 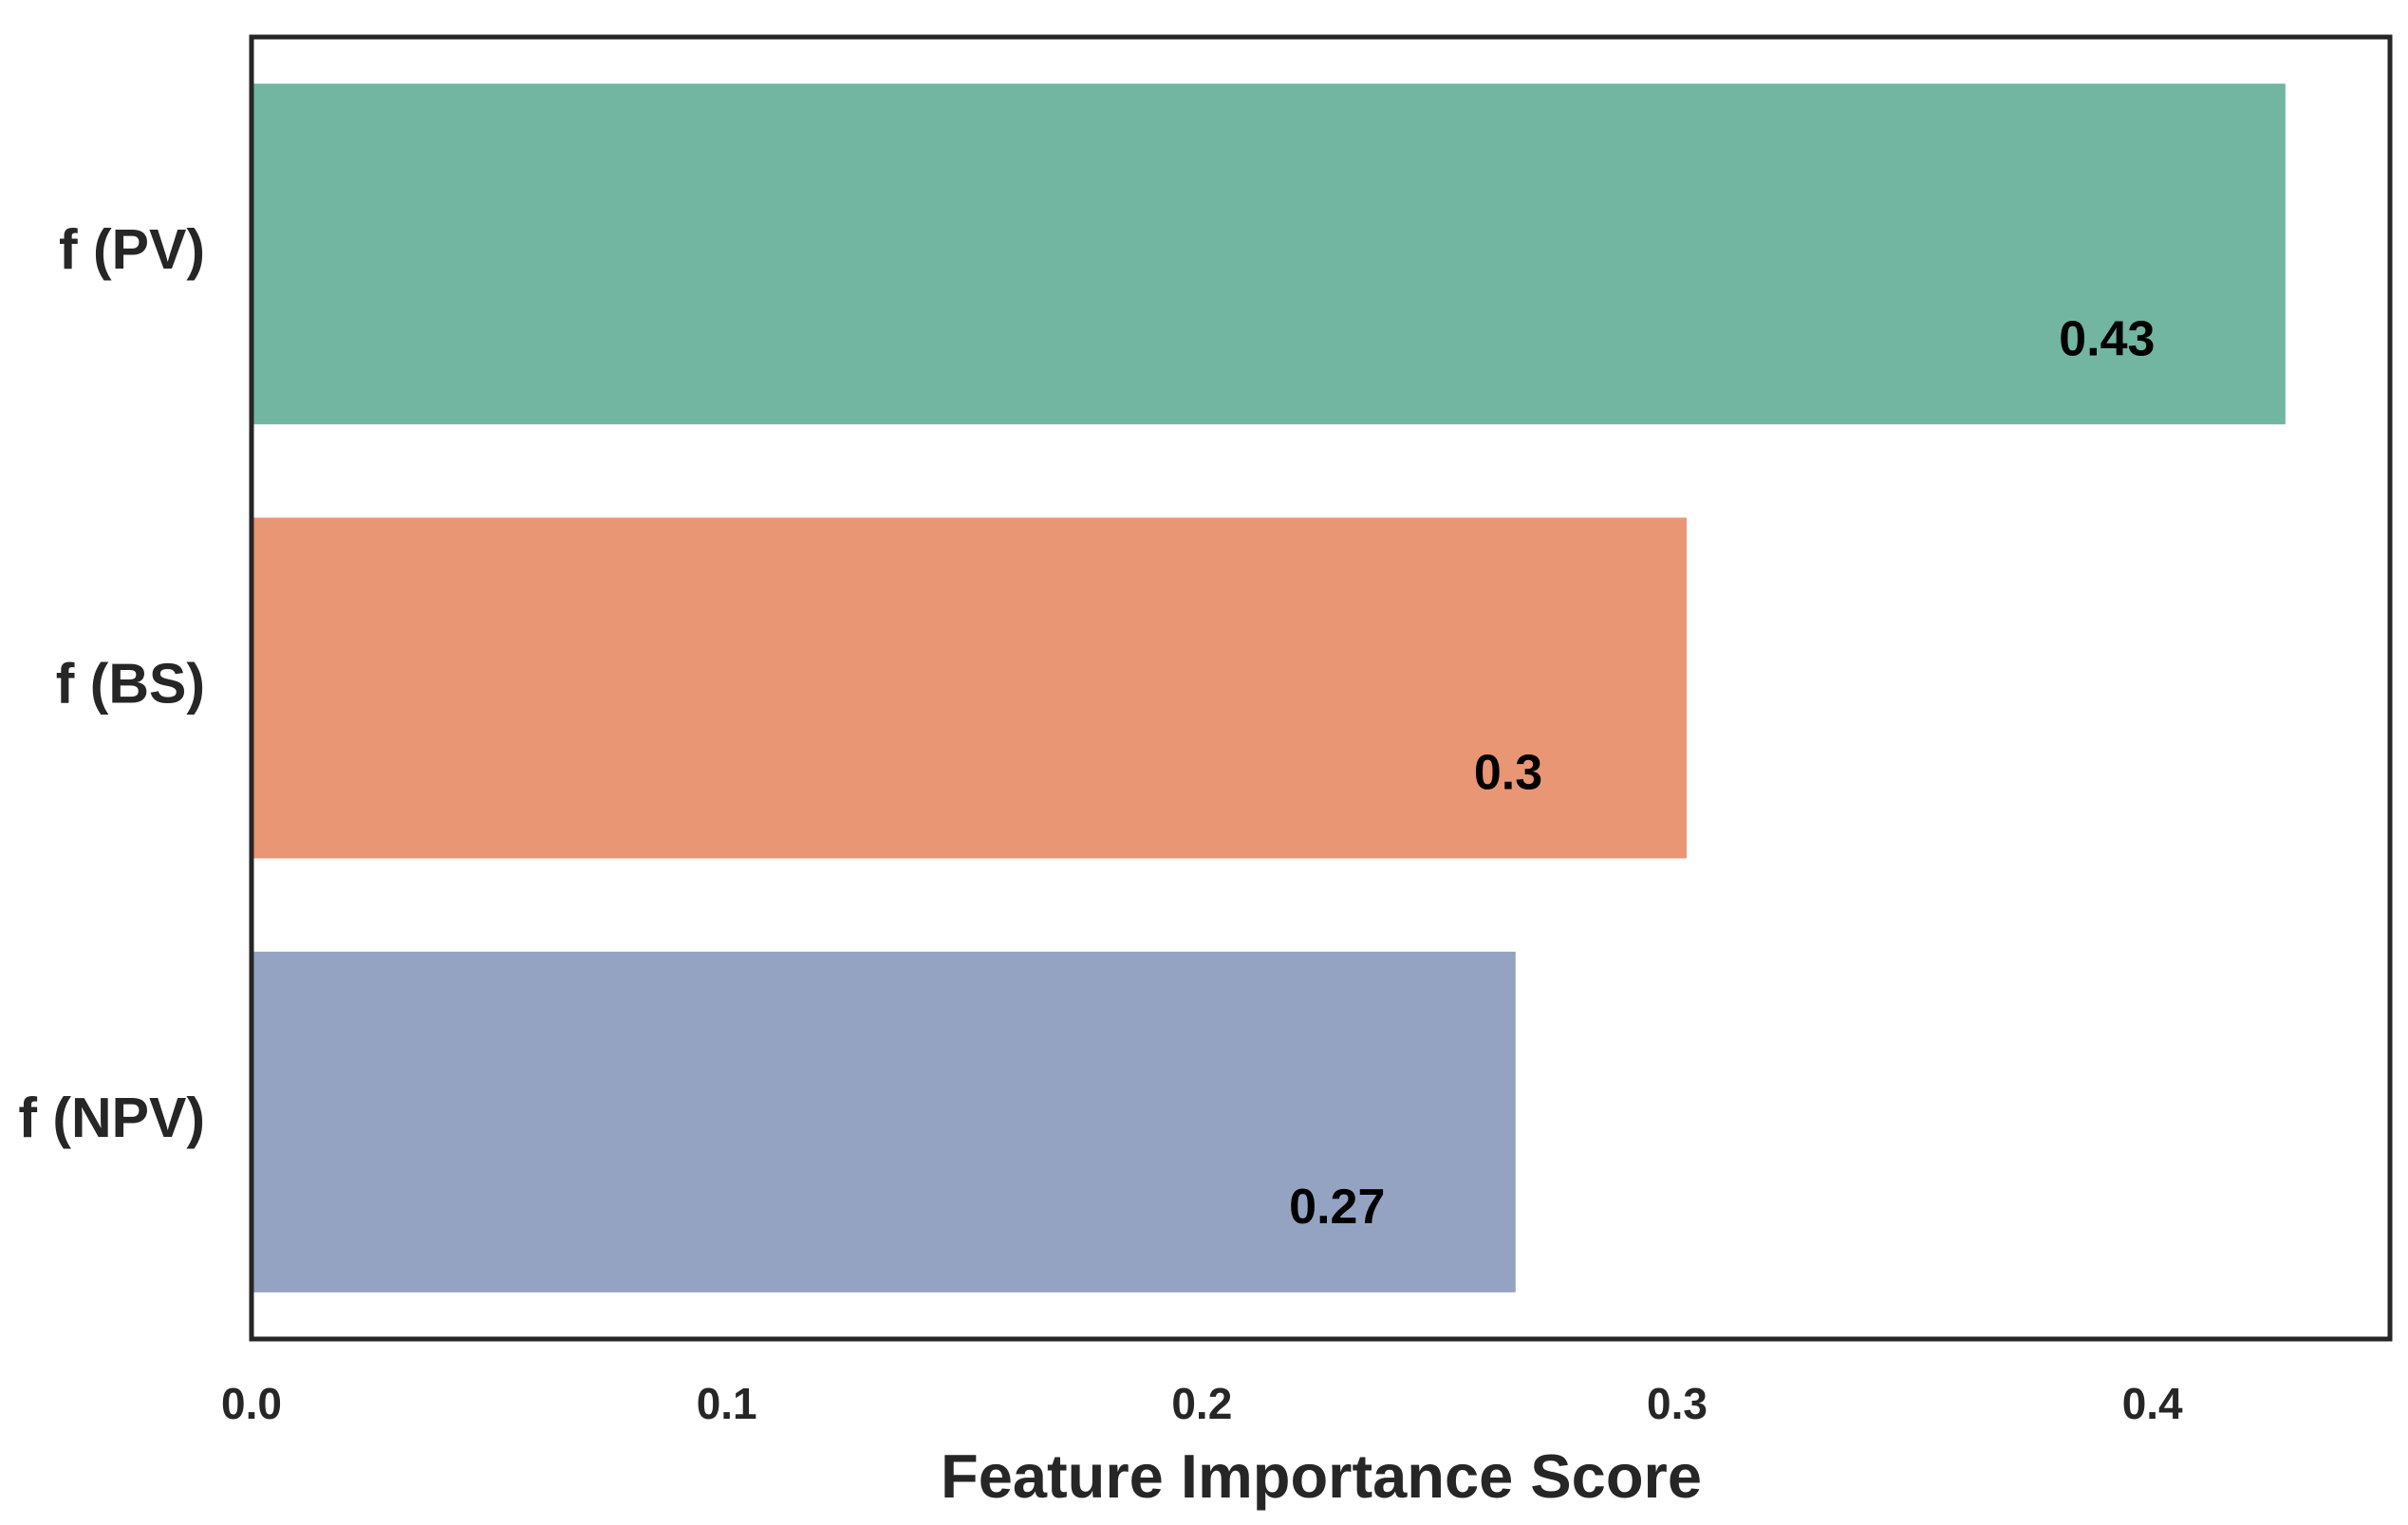 I want to click on y-tick-label: f (PV), so click(x=132, y=249).